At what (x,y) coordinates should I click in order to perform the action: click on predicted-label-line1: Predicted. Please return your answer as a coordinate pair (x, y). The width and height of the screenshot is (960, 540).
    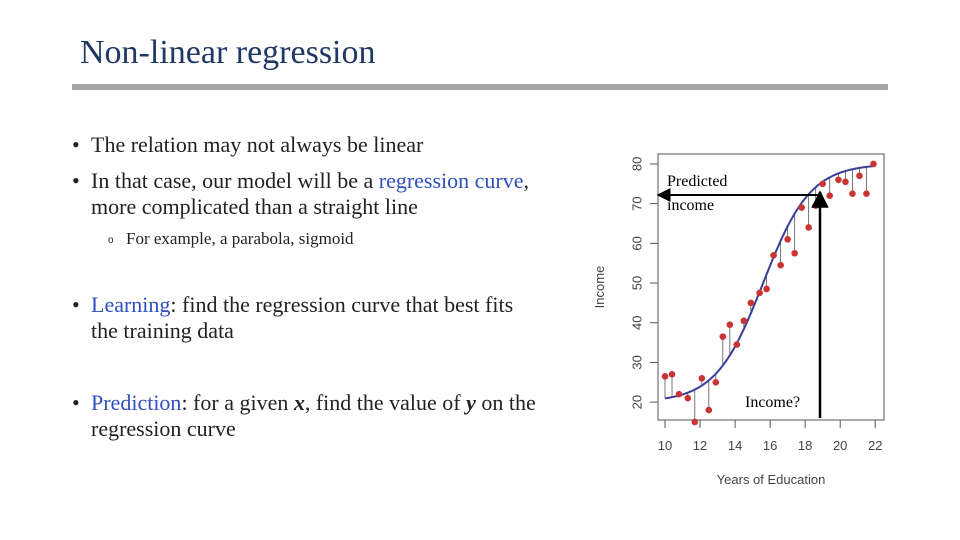
    Looking at the image, I should click on (697, 181).